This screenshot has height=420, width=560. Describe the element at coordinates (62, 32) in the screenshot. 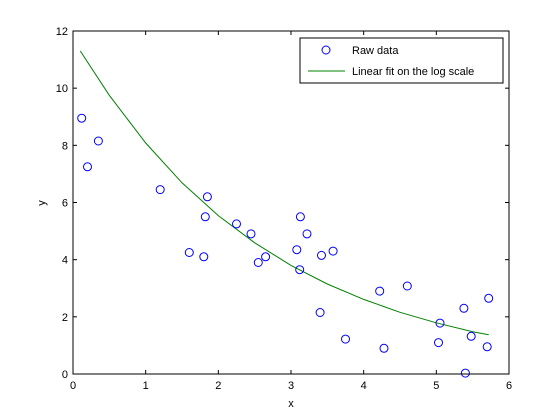

I see `y-tick-label: 12` at that location.